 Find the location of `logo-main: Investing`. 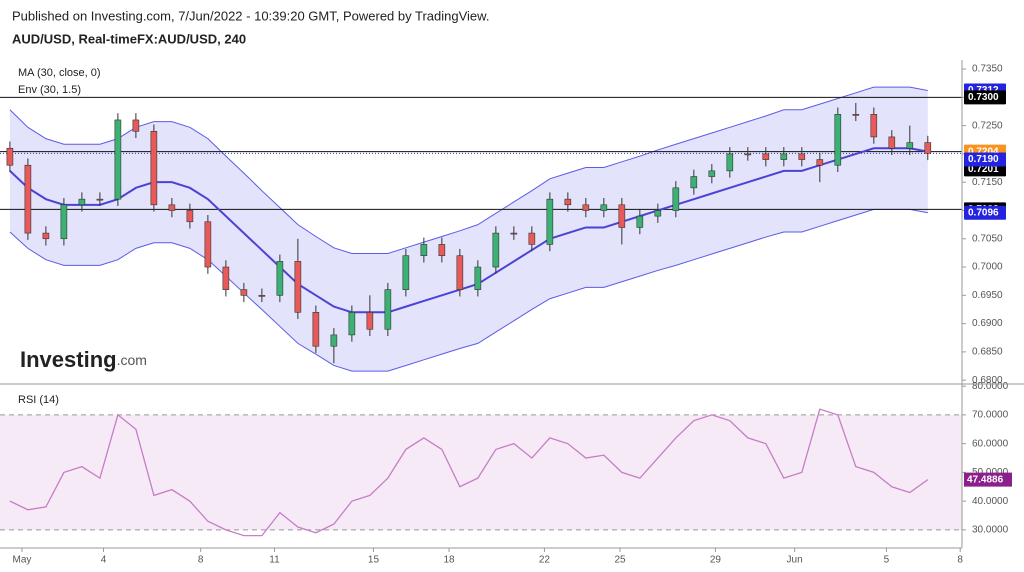

logo-main: Investing is located at coordinates (68, 359).